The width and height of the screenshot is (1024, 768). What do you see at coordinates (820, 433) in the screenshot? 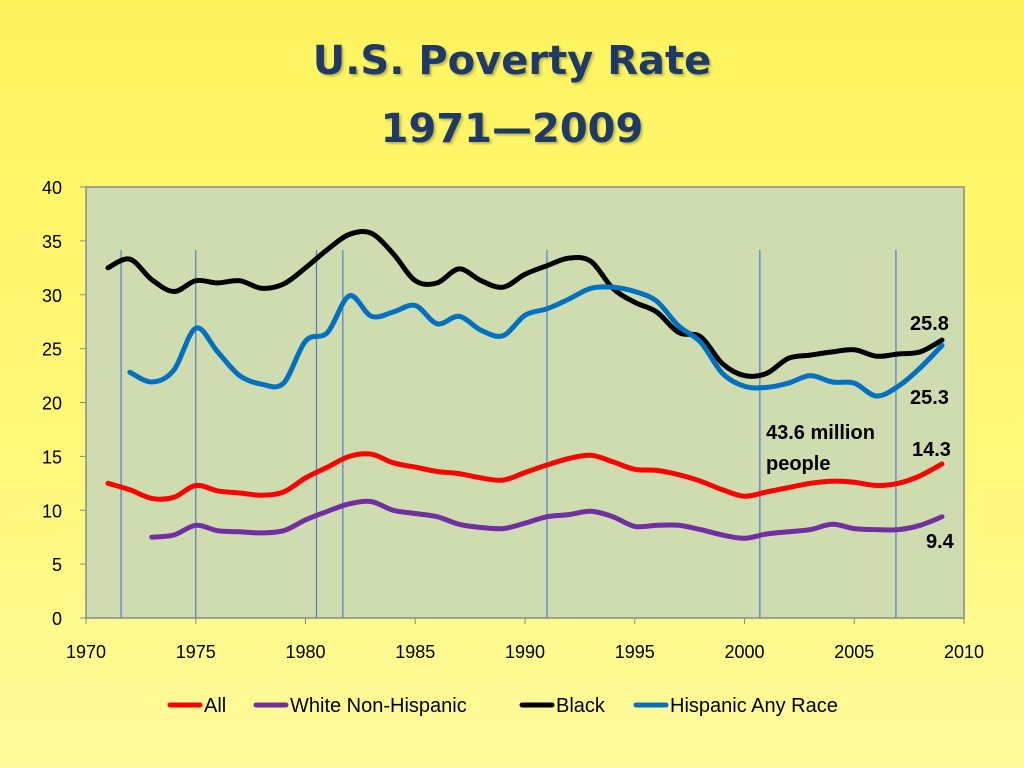
I see `annotation-line1: 43.6 million` at bounding box center [820, 433].